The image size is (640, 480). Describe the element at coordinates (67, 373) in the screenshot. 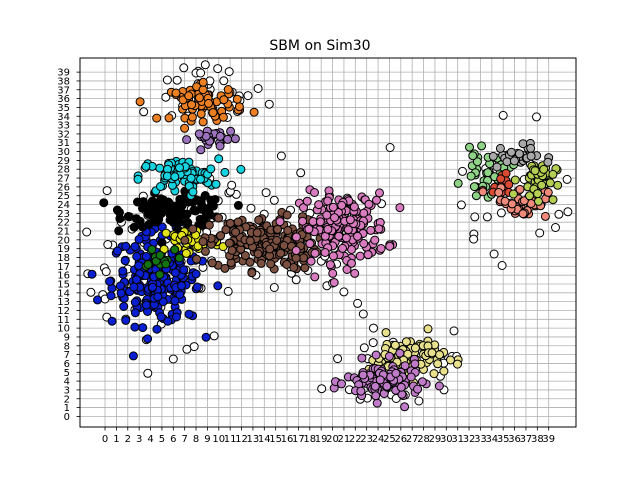

I see `y-tick-label: 5` at that location.